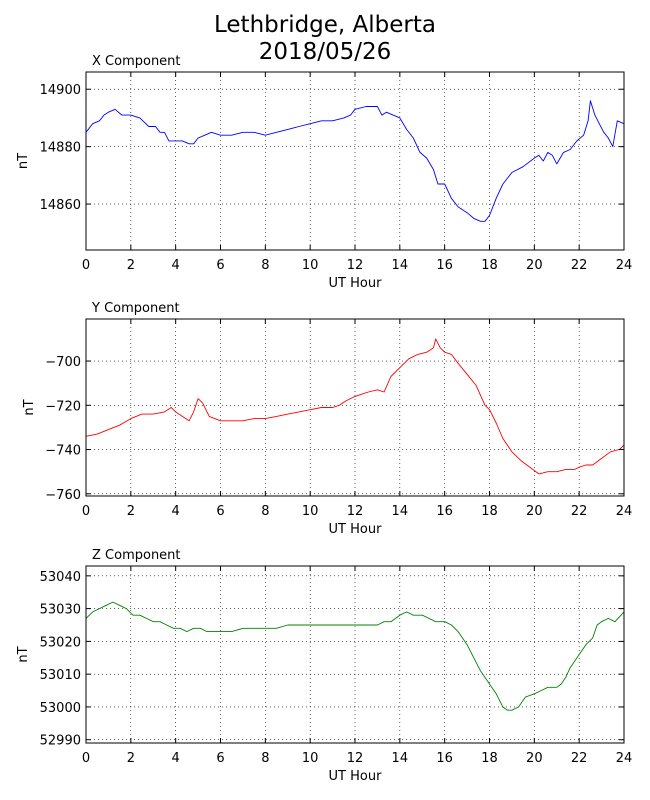 This screenshot has width=650, height=800. What do you see at coordinates (60, 708) in the screenshot?
I see `y-tick-label: 53000` at bounding box center [60, 708].